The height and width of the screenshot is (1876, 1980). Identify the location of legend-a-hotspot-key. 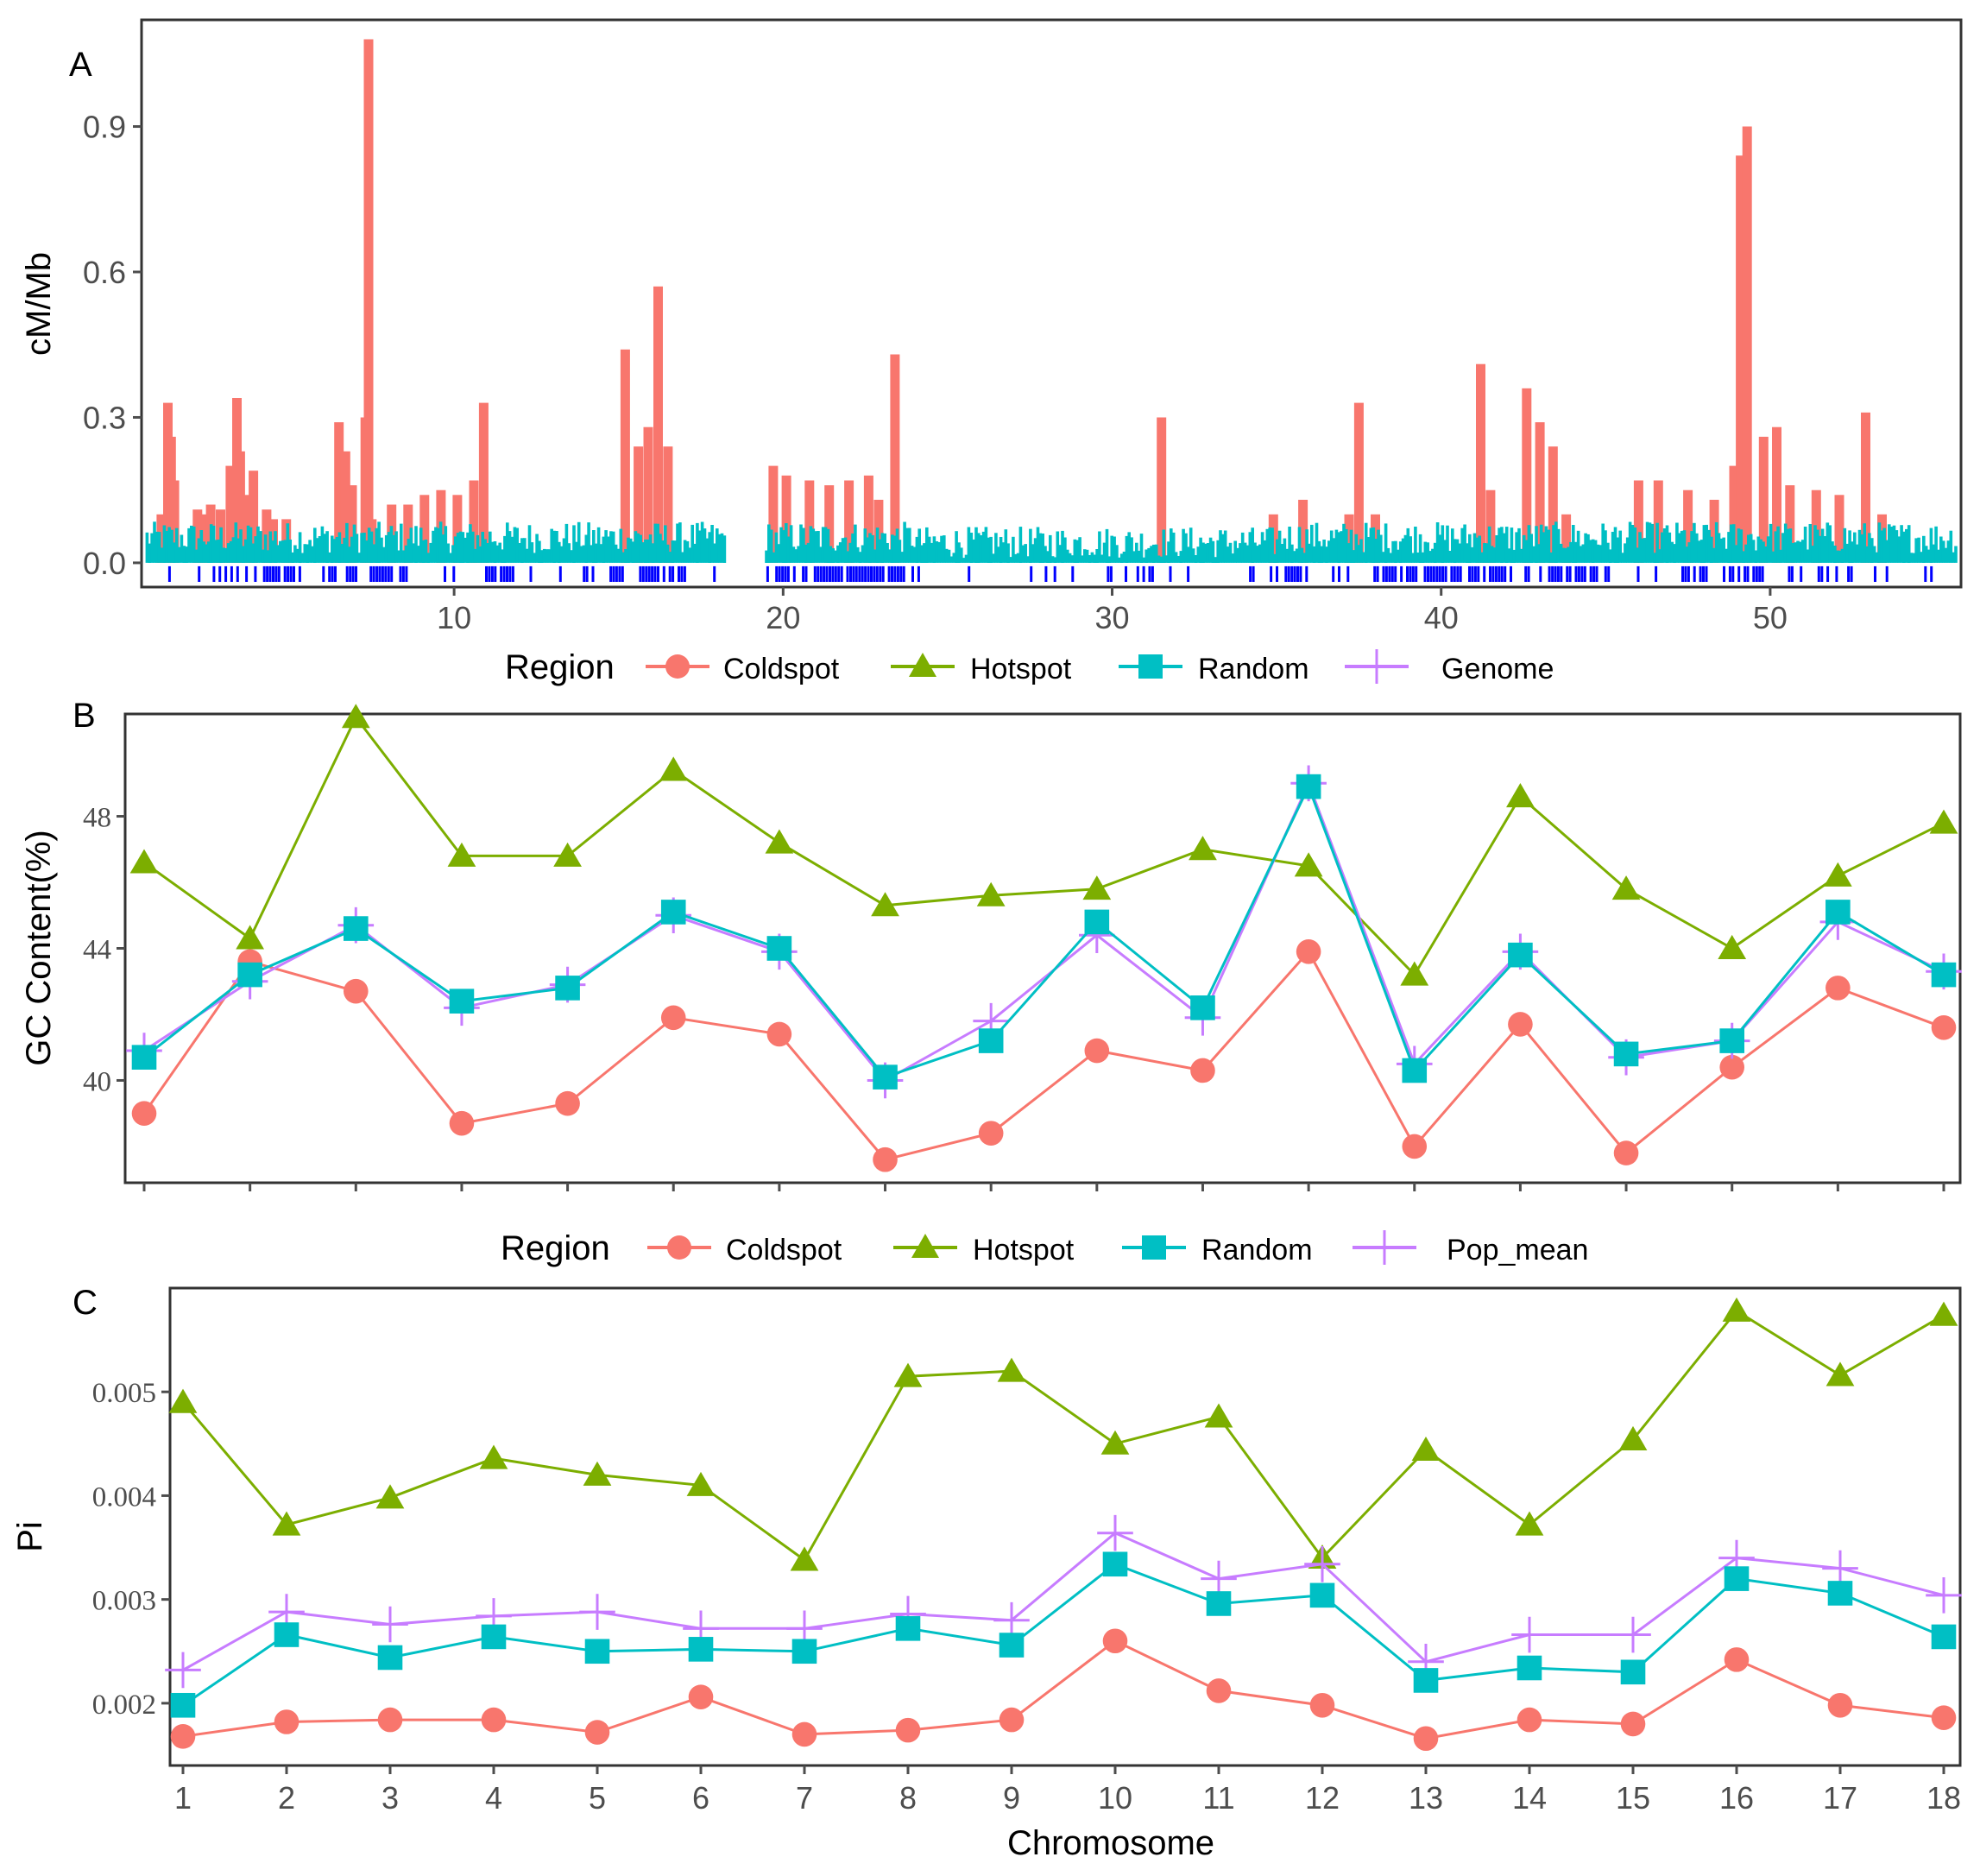
(922, 665).